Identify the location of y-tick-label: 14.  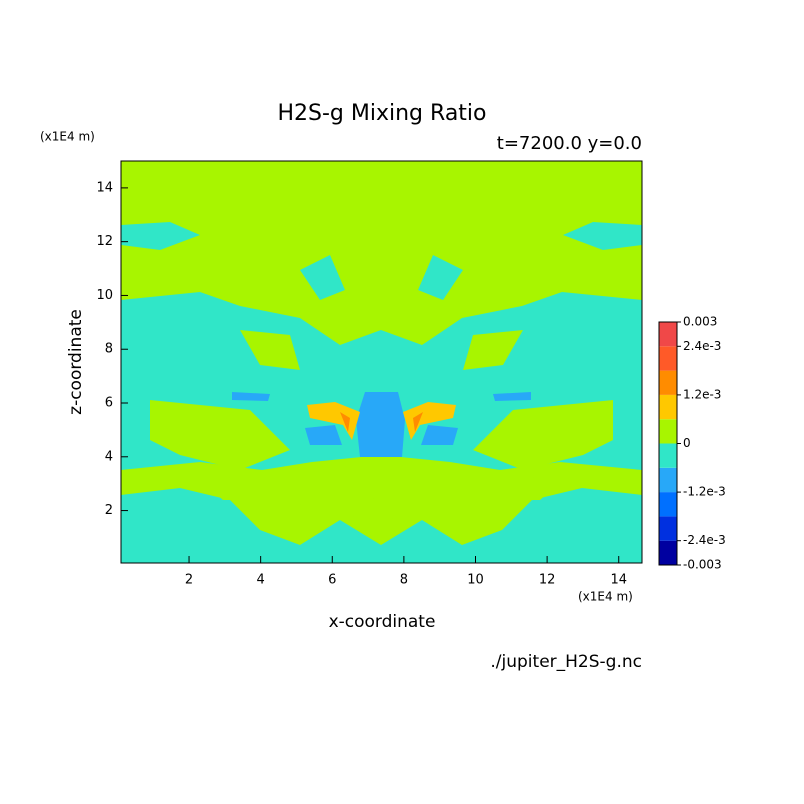
(104, 187).